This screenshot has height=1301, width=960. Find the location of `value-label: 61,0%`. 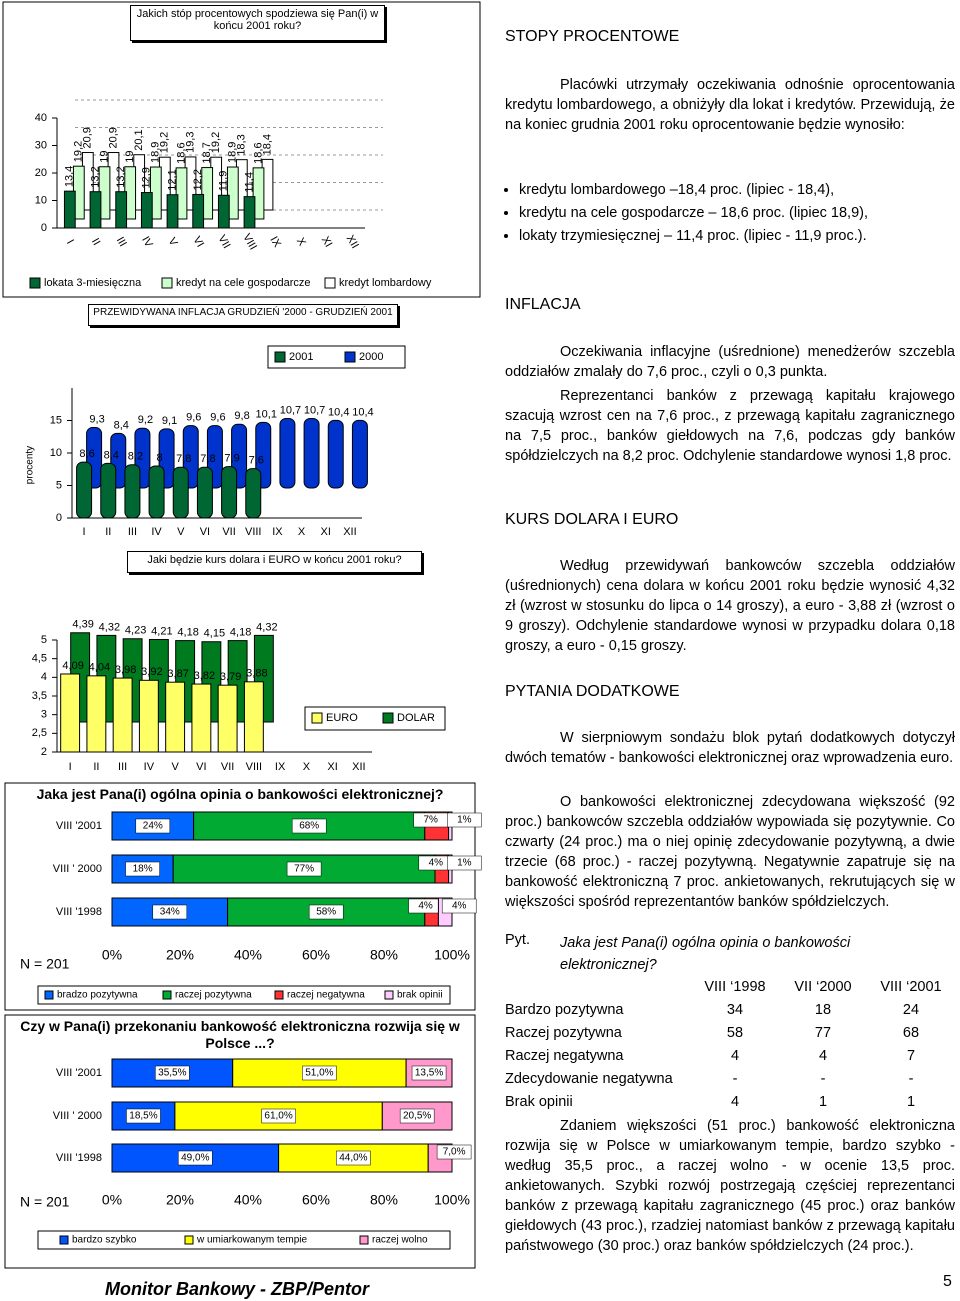

value-label: 61,0% is located at coordinates (278, 1116).